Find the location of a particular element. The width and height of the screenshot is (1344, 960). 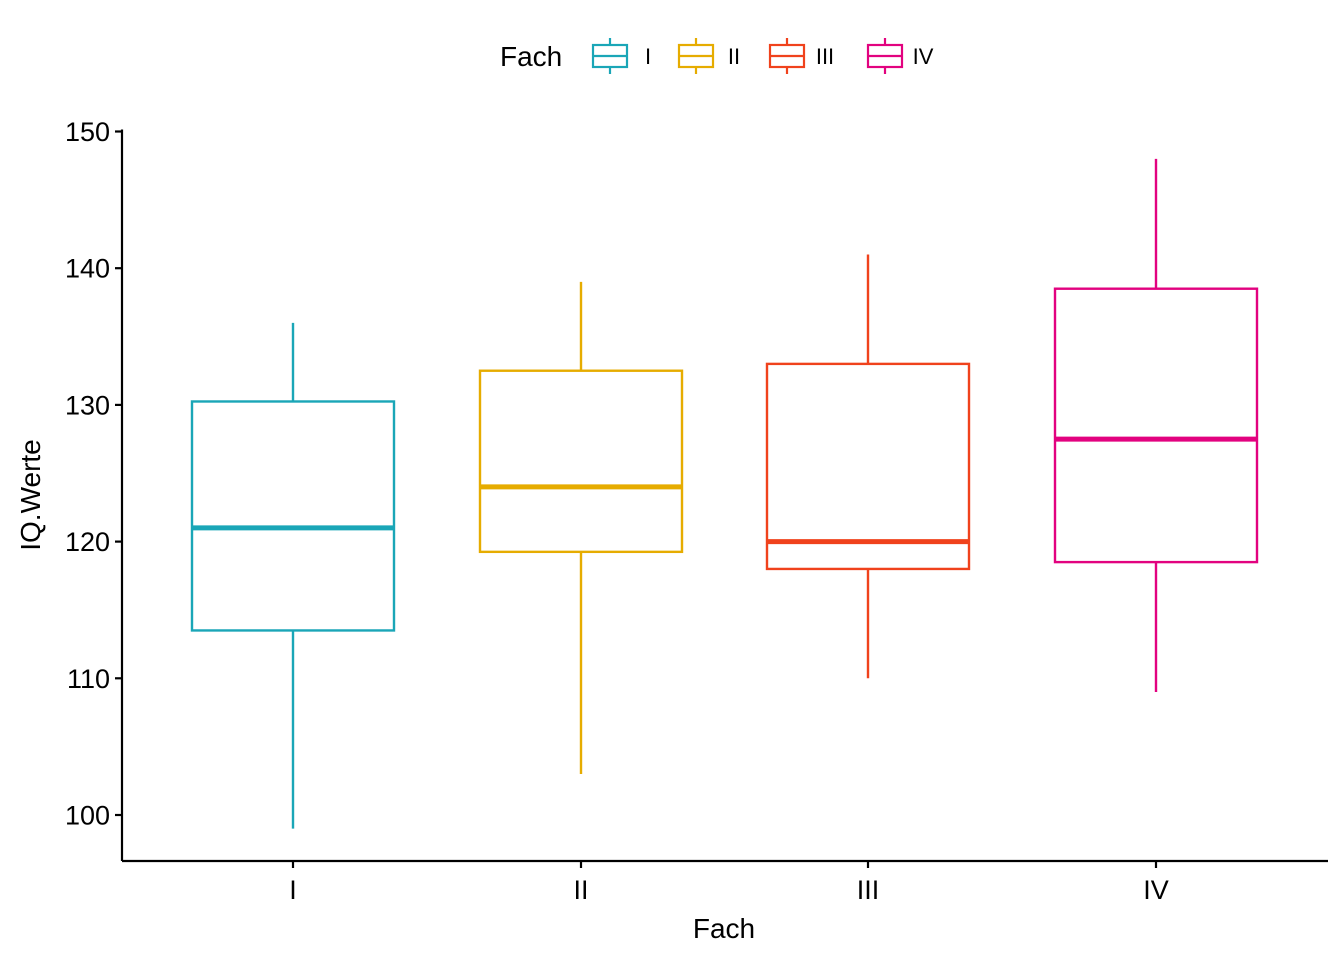

legend-title: Fach is located at coordinates (531, 56).